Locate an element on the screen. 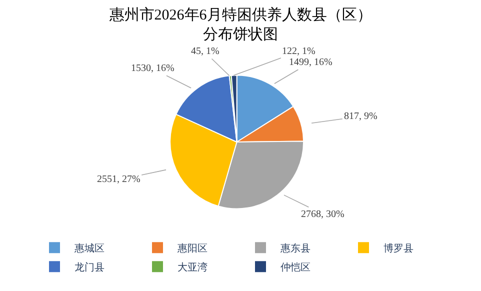 Image resolution: width=481 pixels, height=291 pixels. legend-label: 龙门县 is located at coordinates (89, 268).